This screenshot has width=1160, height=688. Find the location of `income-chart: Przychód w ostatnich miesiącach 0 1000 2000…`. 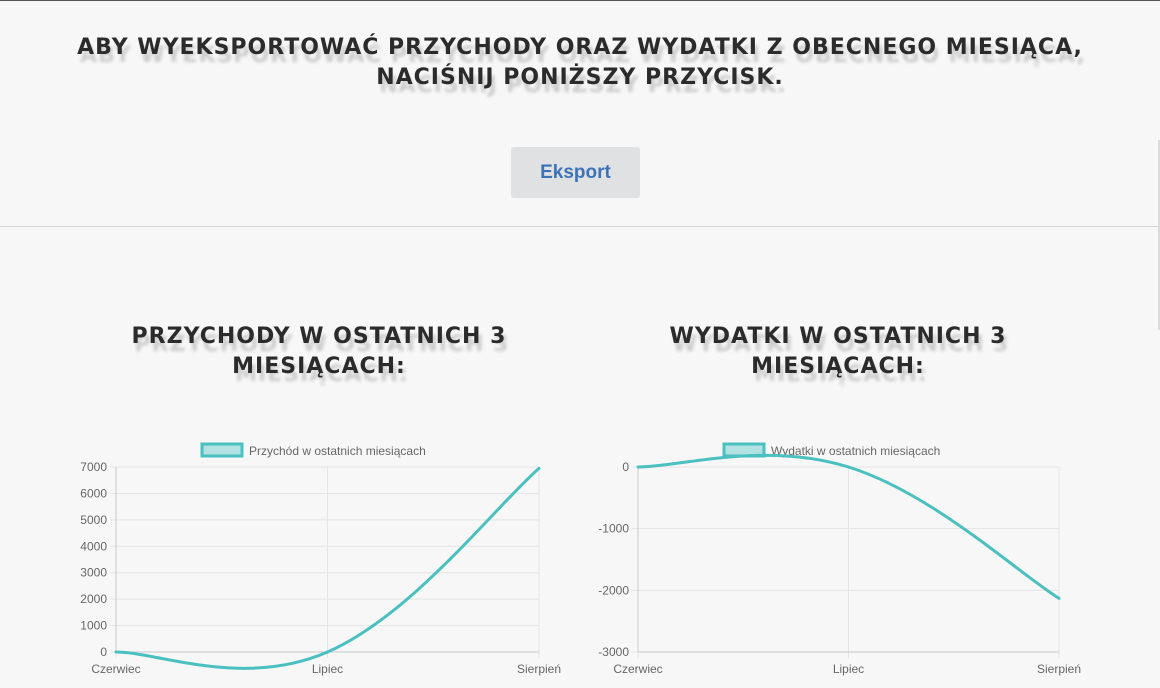

income-chart: Przychód w ostatnich miesiącach 0 1000 2000… is located at coordinates (320, 559).